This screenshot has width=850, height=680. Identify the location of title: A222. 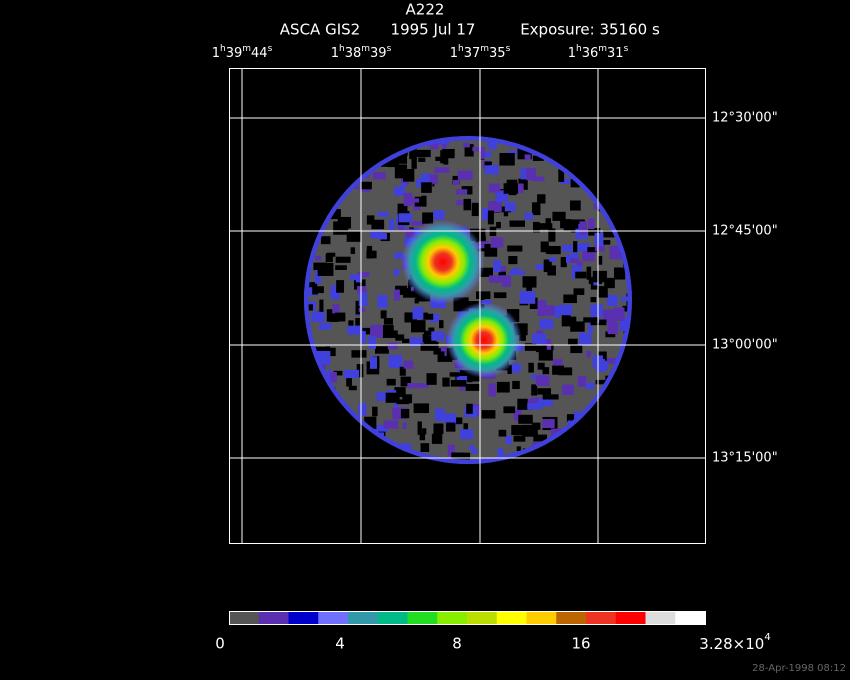
(425, 10).